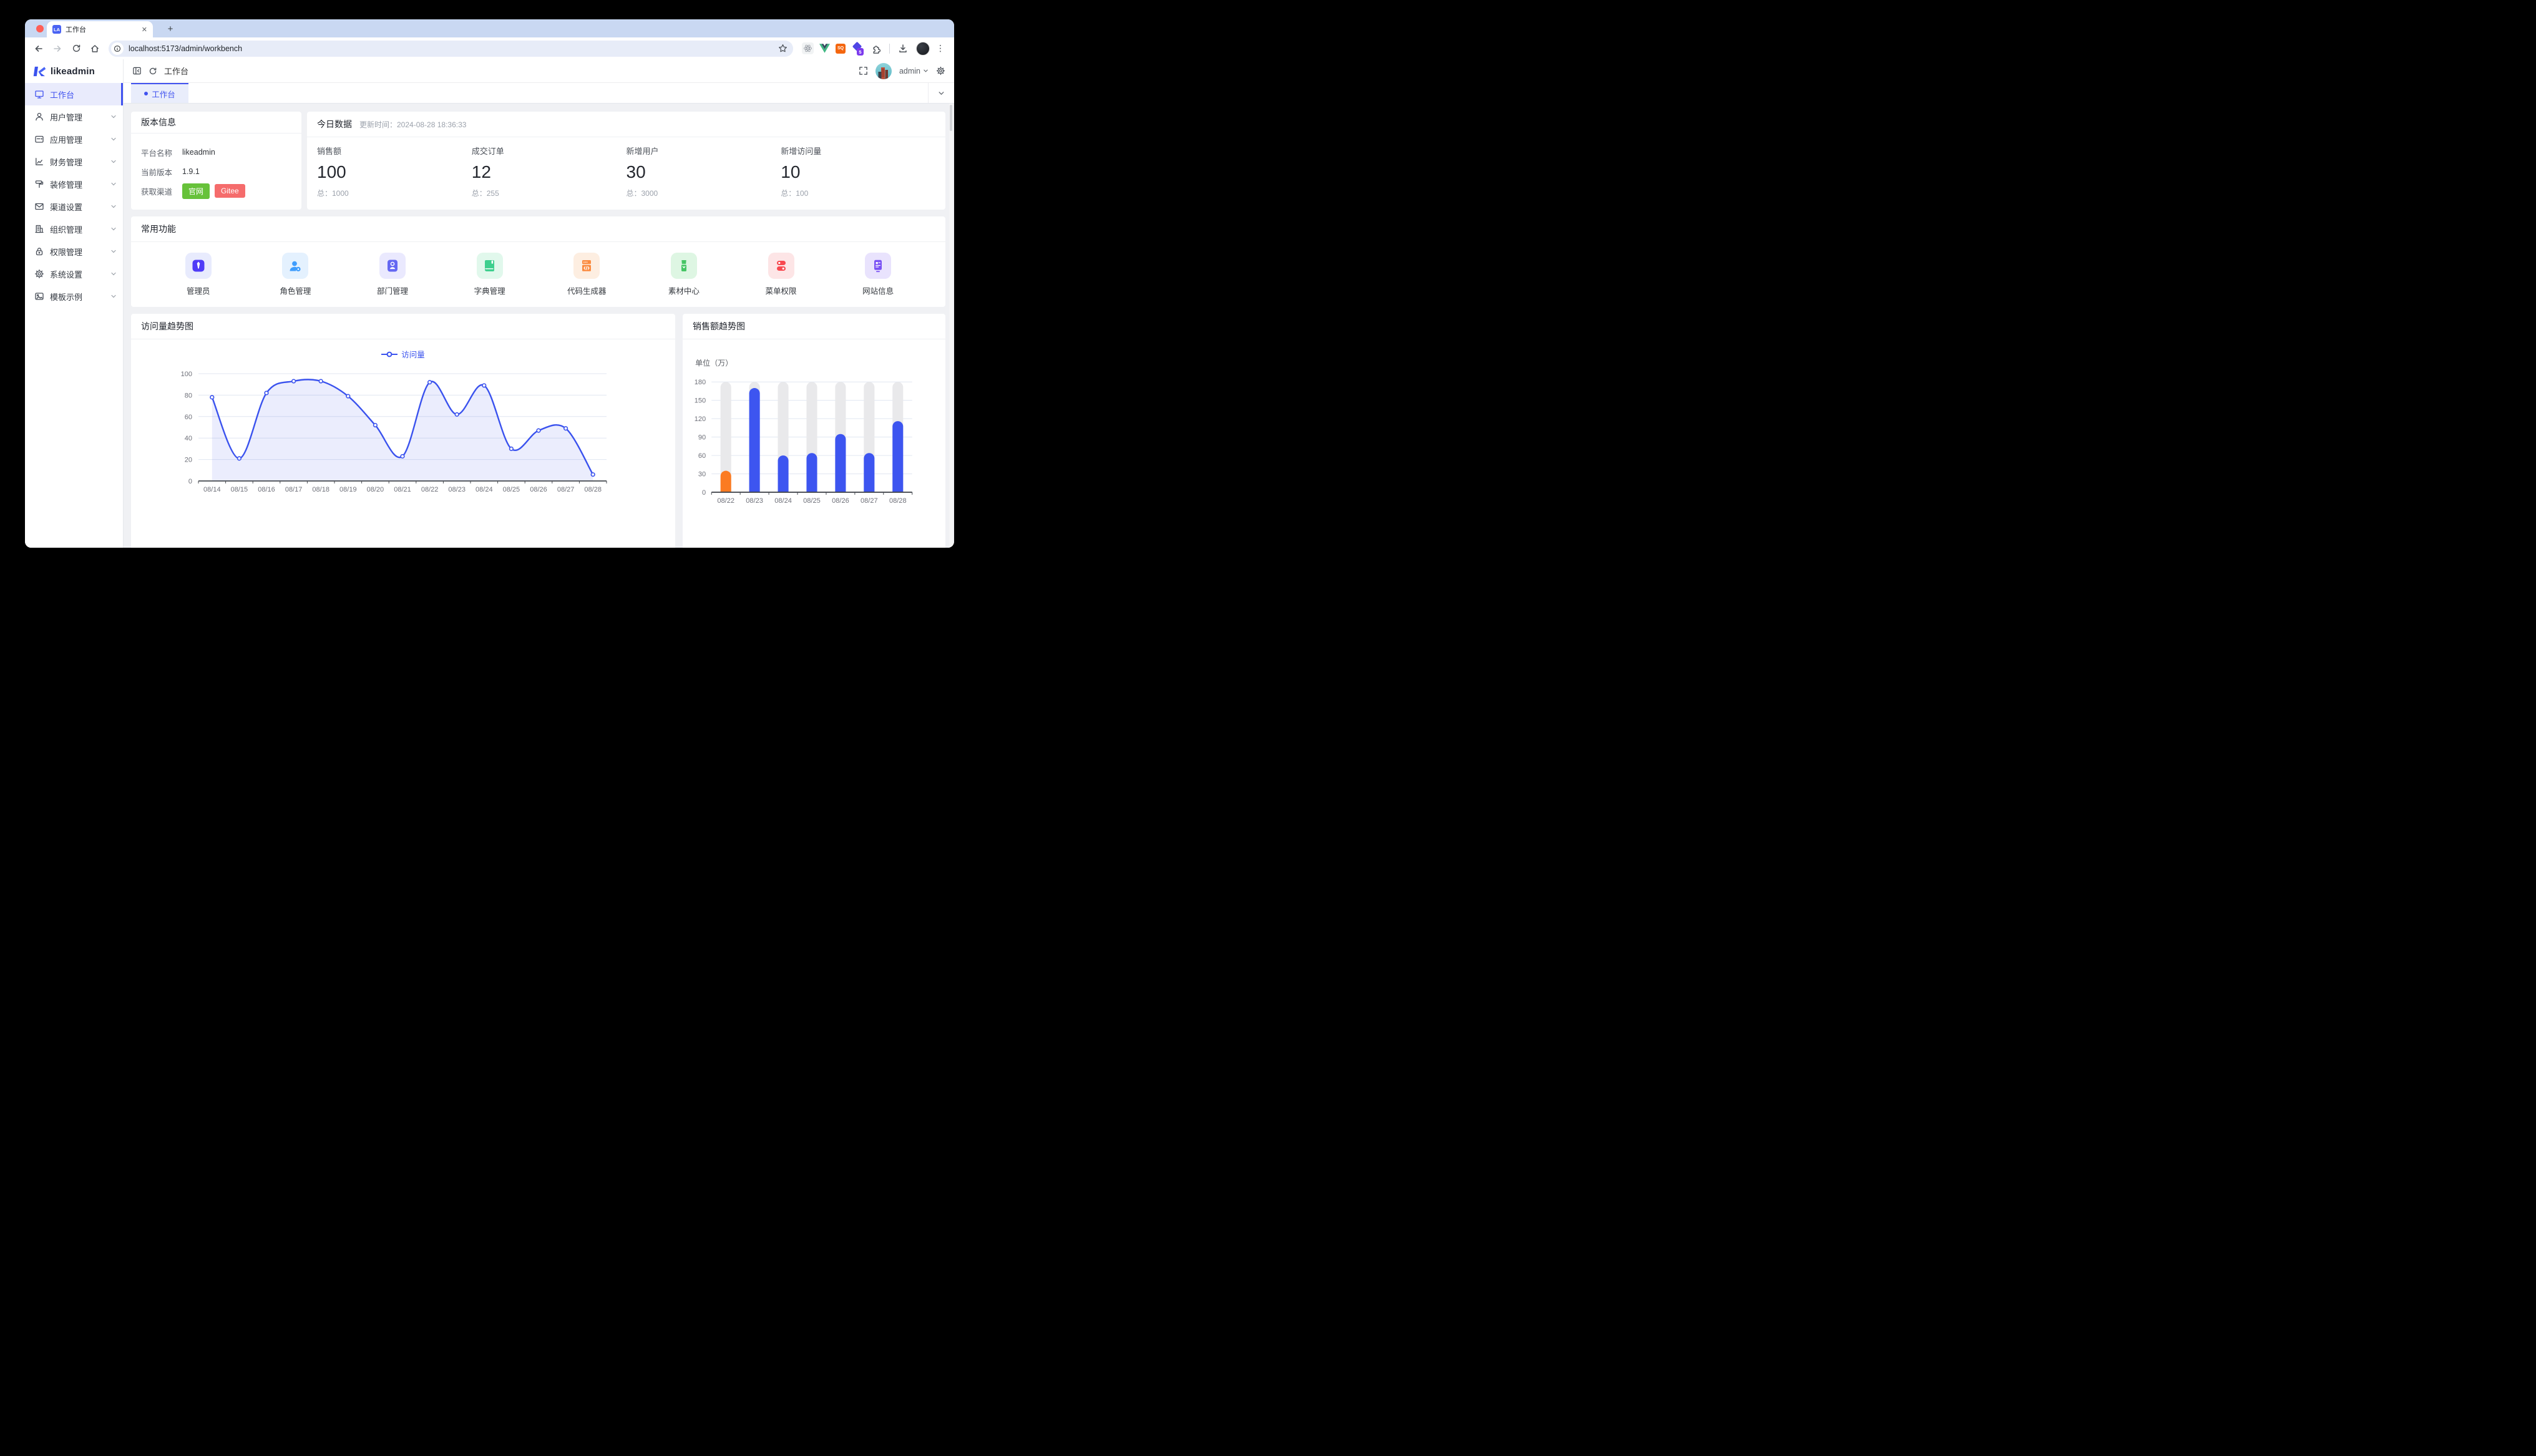 The height and width of the screenshot is (1456, 2536). Describe the element at coordinates (74, 274) in the screenshot. I see `sidebar-item-system-settings: 系统设置` at that location.